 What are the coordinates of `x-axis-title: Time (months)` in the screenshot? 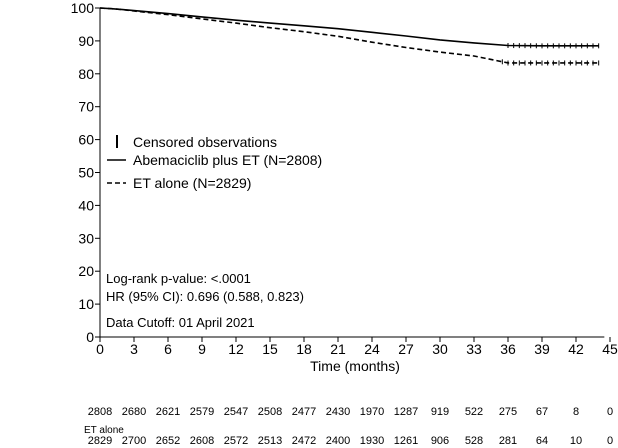 It's located at (355, 366).